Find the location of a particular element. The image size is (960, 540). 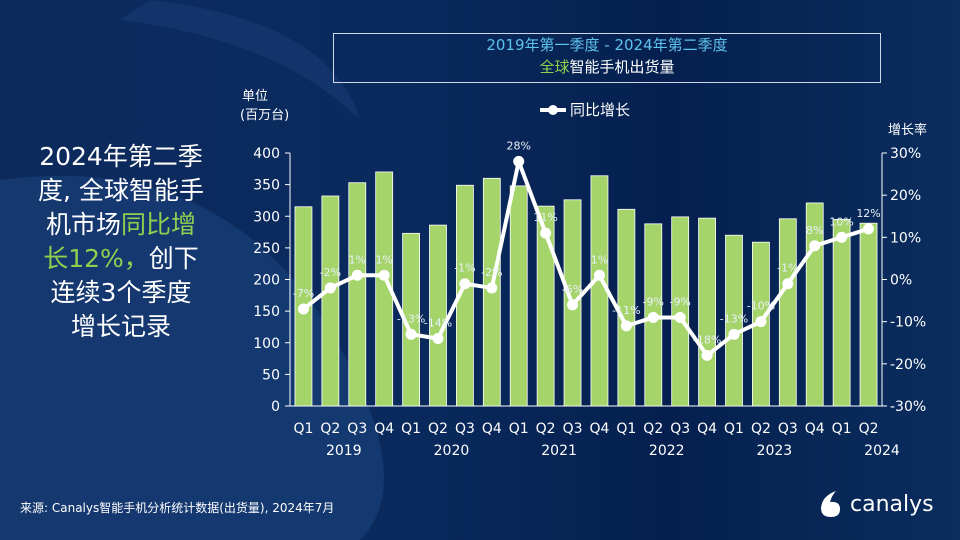

headline-line: 长12%，创下 is located at coordinates (121, 259).